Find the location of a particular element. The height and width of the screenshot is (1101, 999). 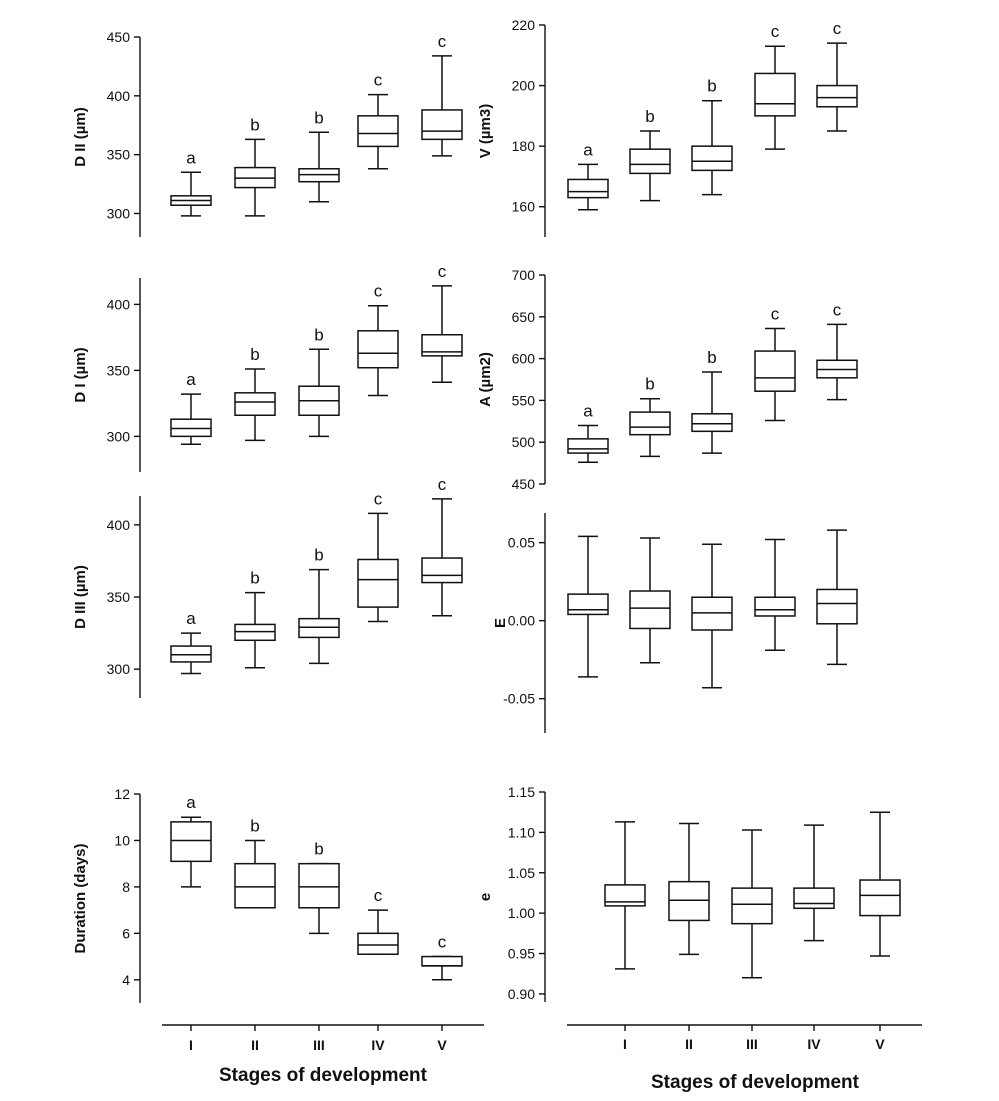

panel-4: 450 500 550 600 650 700 A (µm2) a b b c c is located at coordinates (667, 379).